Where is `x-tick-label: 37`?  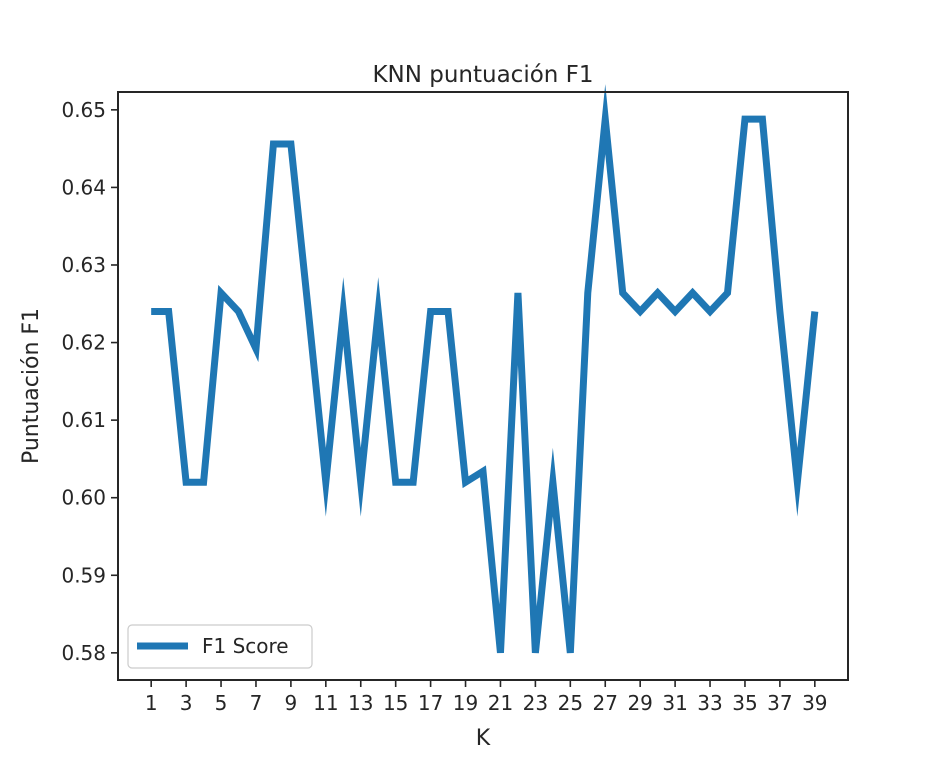
x-tick-label: 37 is located at coordinates (779, 703).